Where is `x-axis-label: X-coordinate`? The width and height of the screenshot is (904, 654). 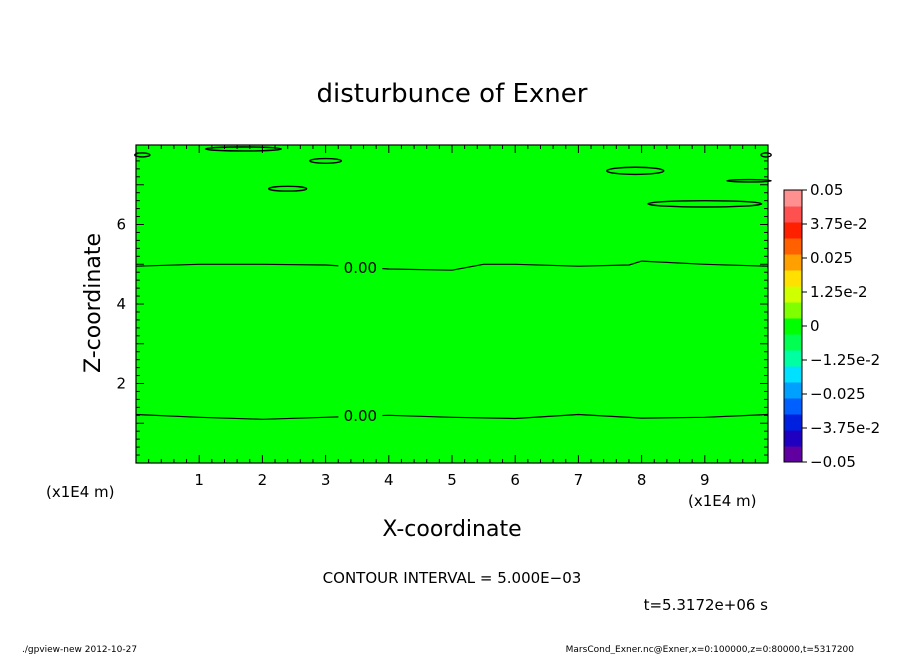
x-axis-label: X-coordinate is located at coordinates (451, 529).